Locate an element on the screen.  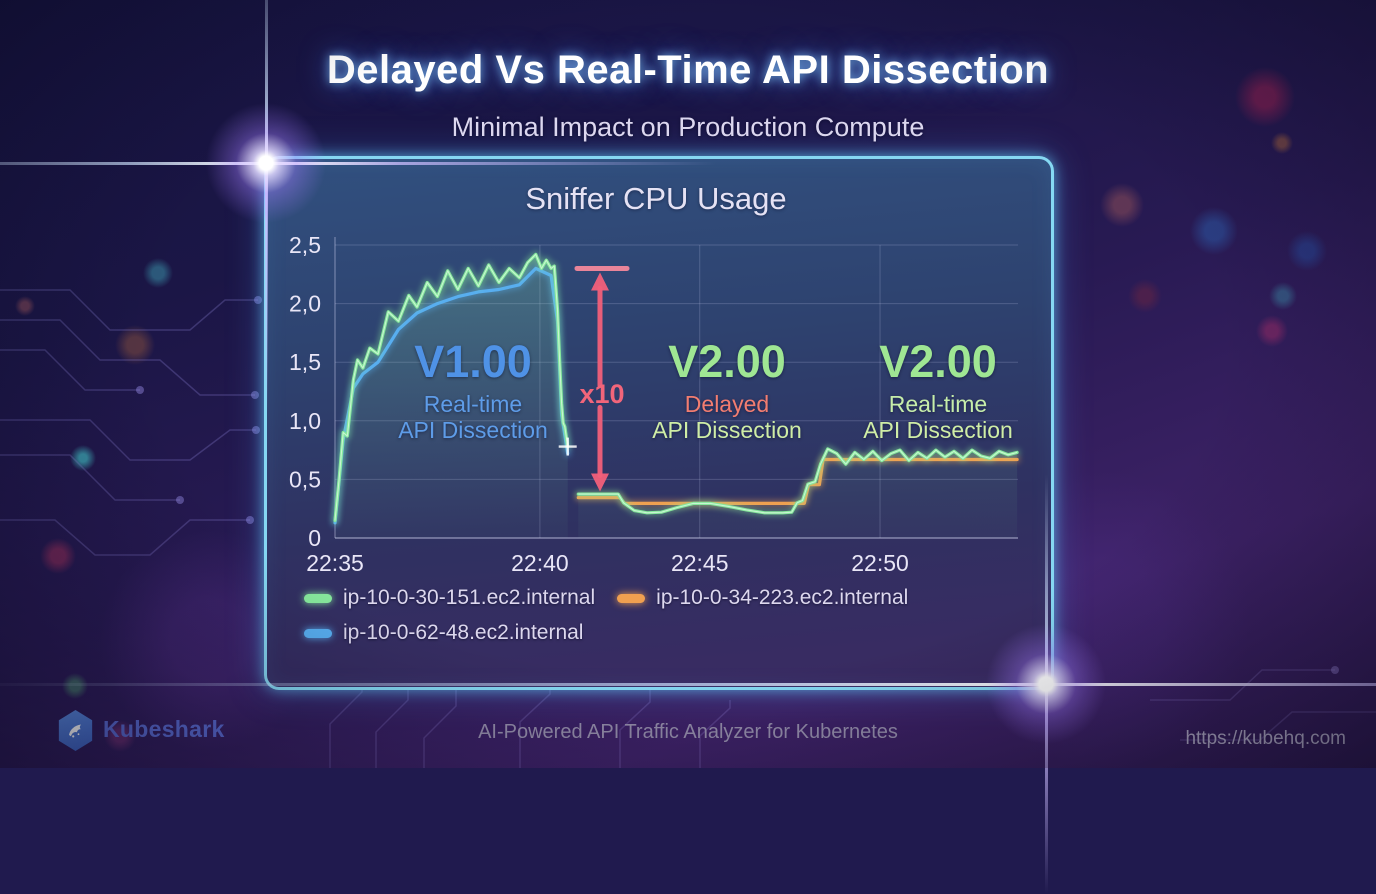
site-url: https://kubehq.com is located at coordinates (1265, 738).